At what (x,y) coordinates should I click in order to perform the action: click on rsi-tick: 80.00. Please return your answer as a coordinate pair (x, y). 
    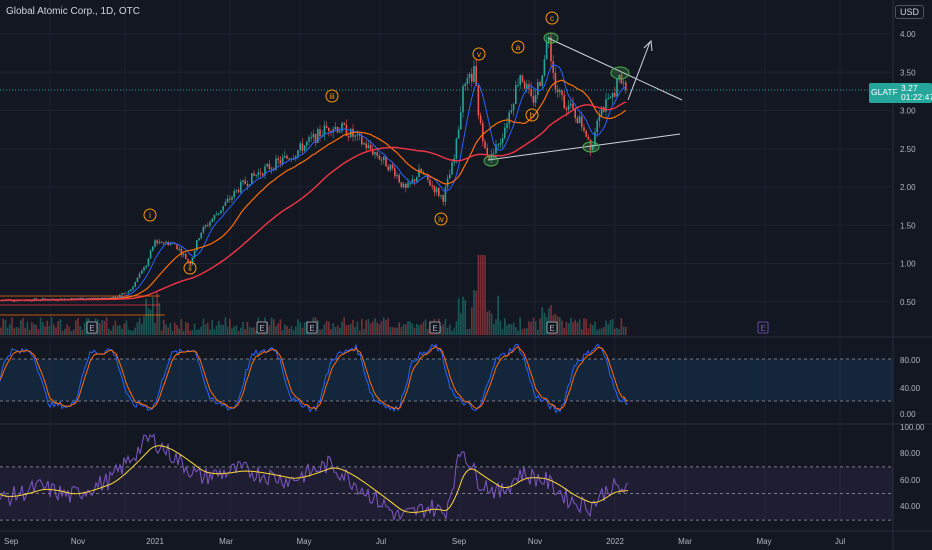
    Looking at the image, I should click on (910, 453).